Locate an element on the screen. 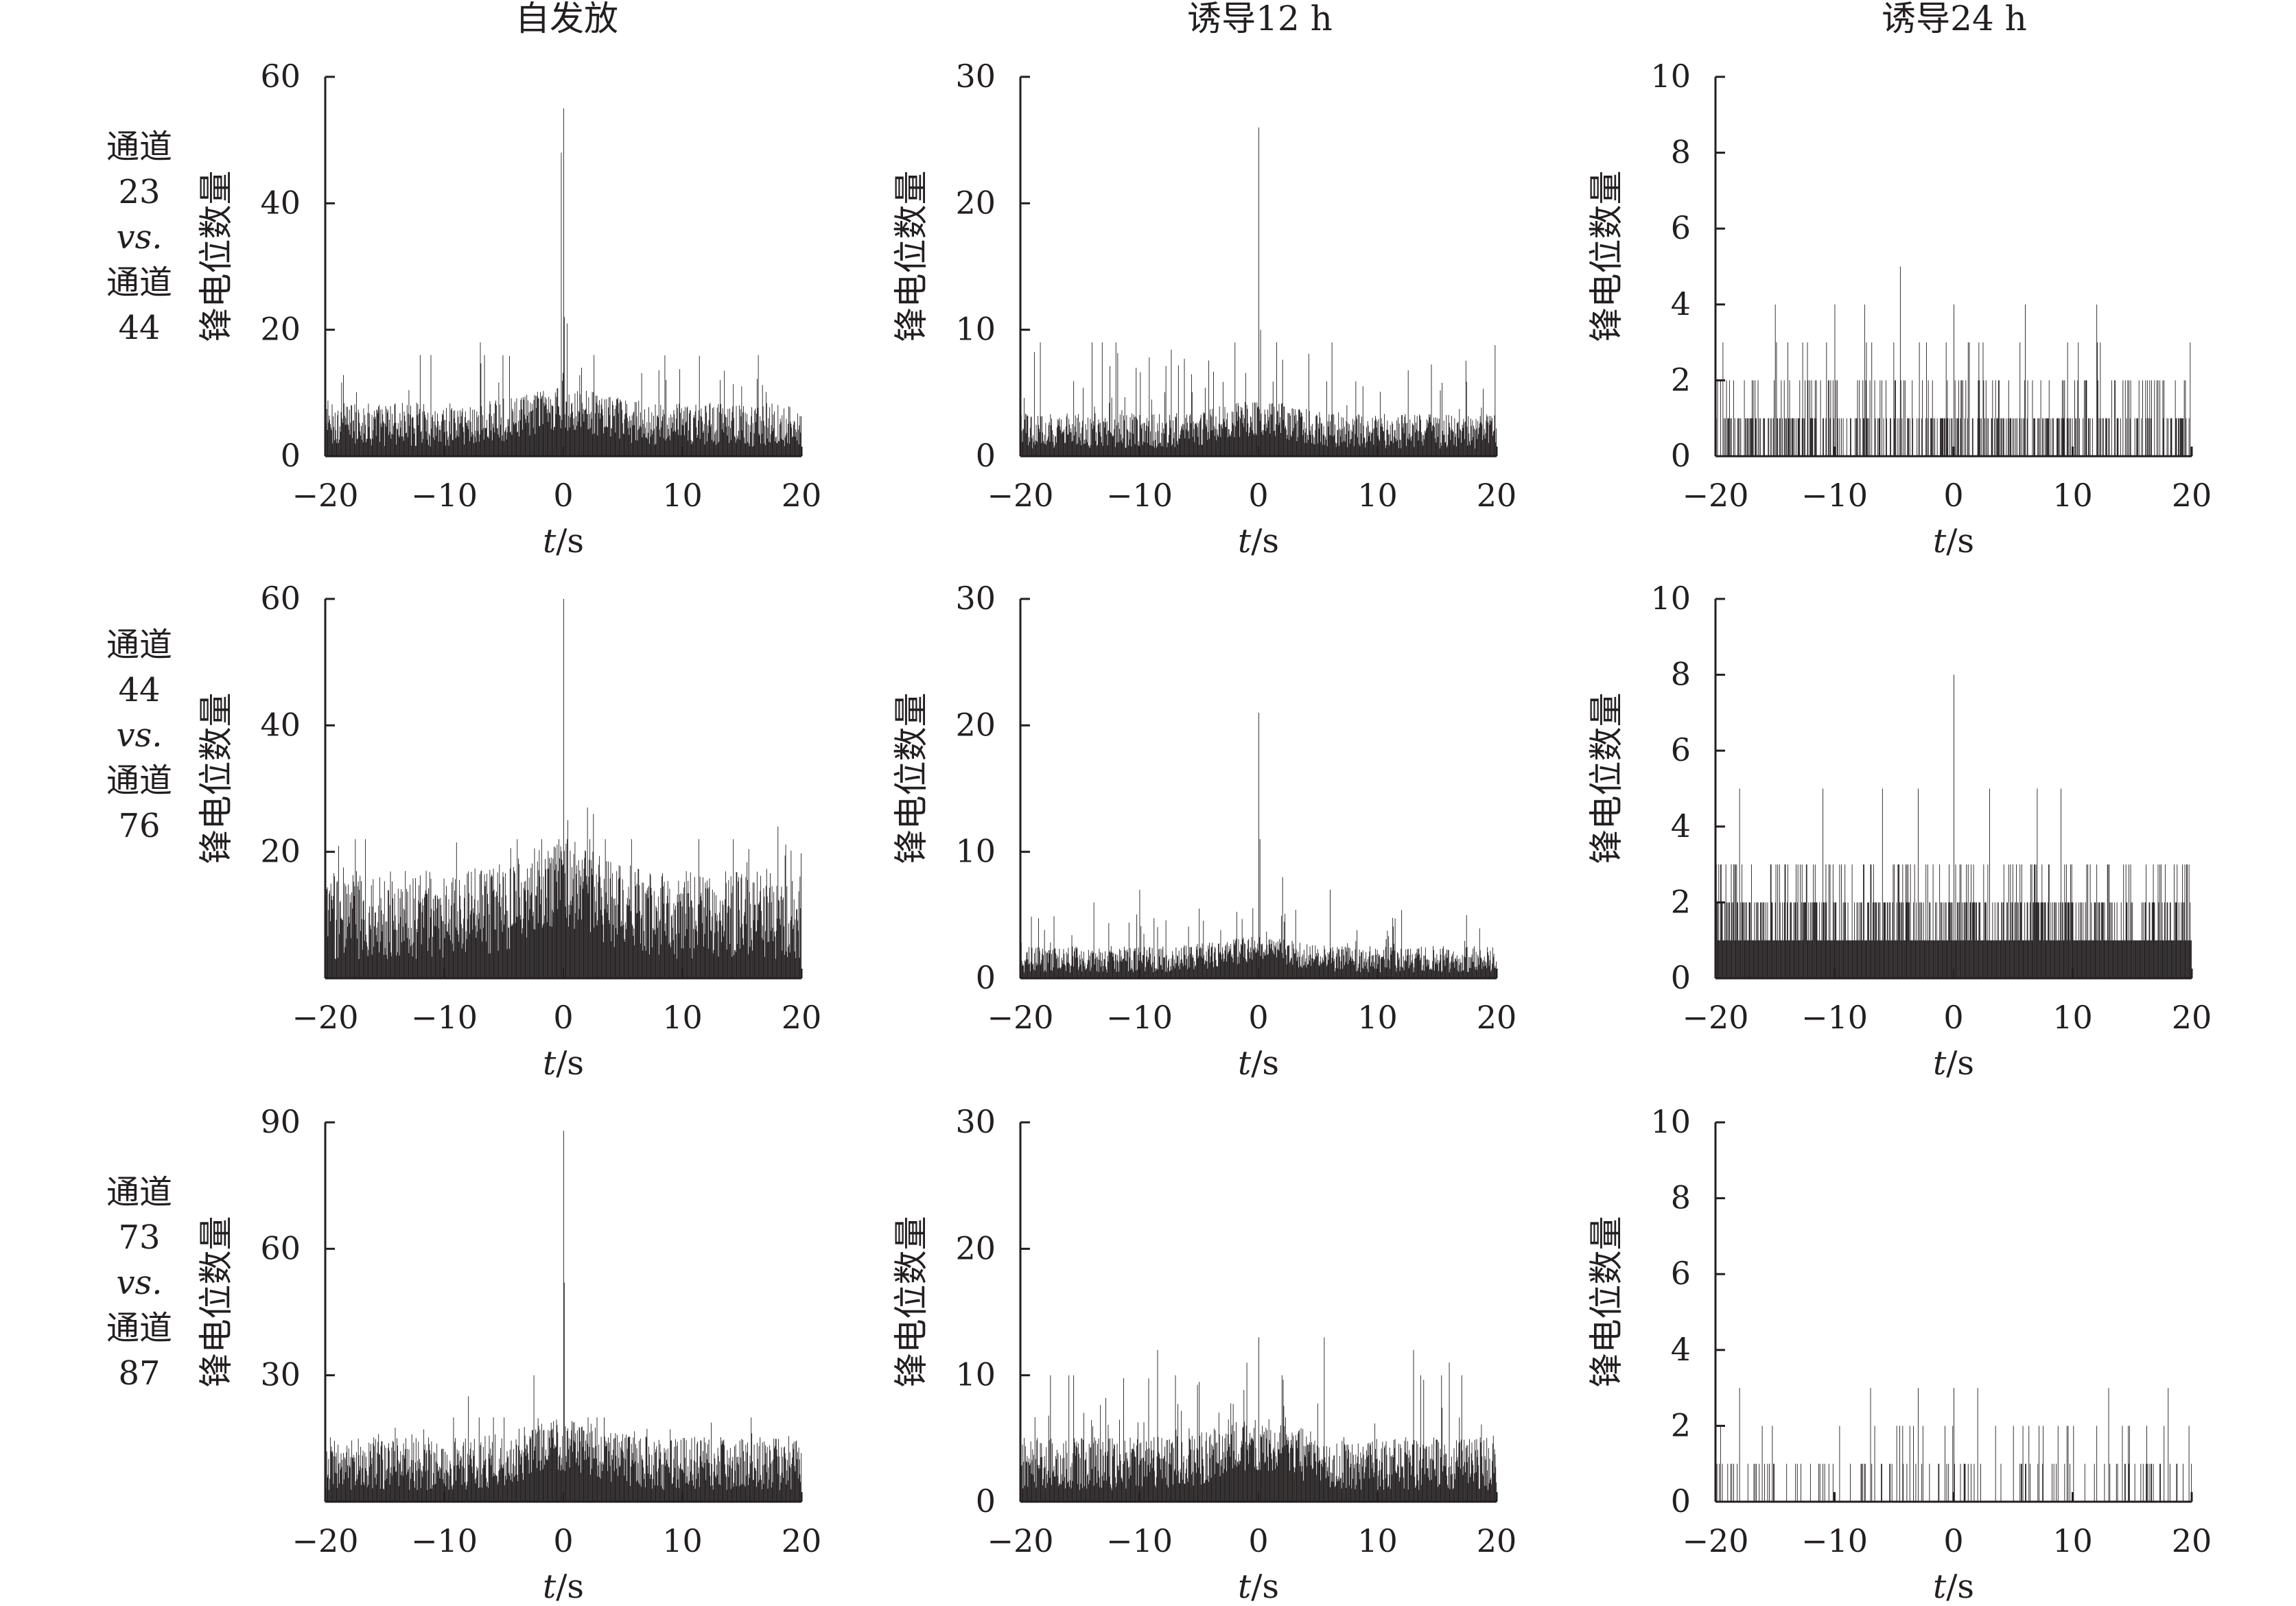 The image size is (2296, 1606). y-tick-label: 2 is located at coordinates (1681, 901).